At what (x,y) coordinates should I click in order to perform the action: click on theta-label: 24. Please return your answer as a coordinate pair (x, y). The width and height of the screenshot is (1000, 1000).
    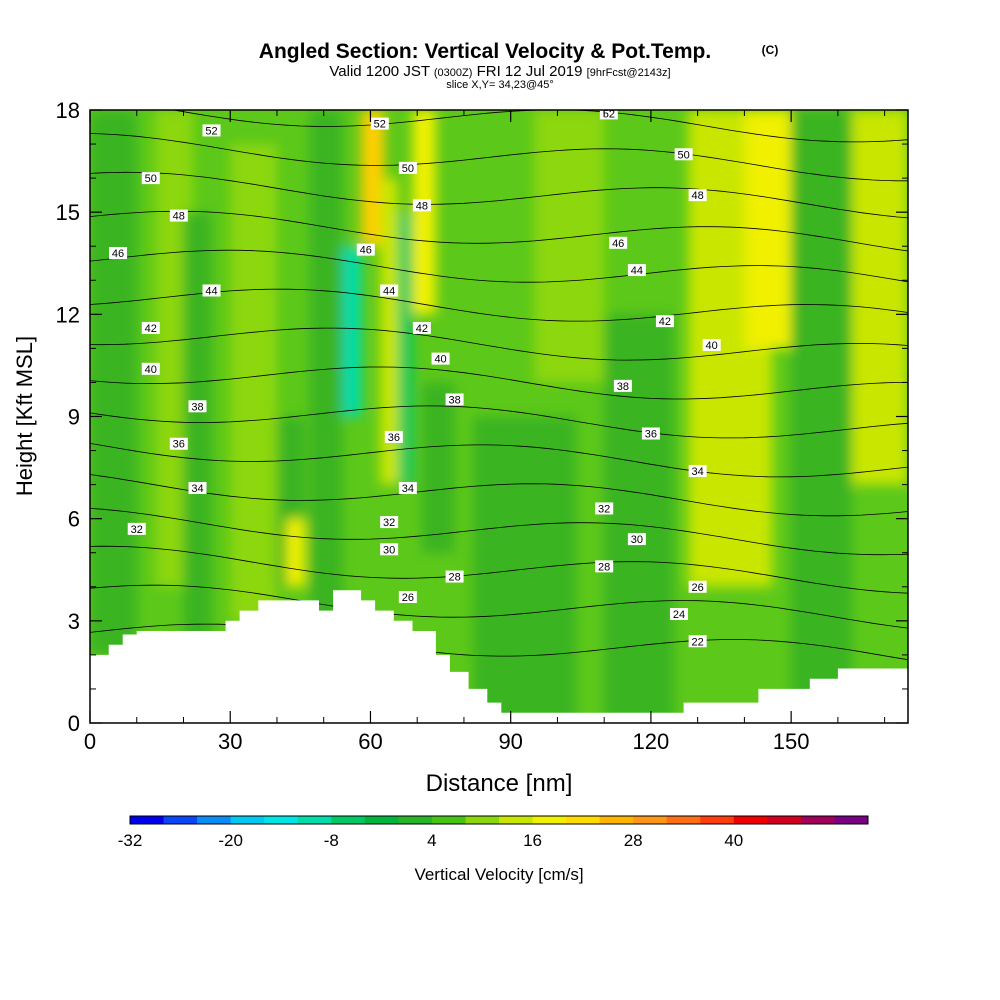
    Looking at the image, I should click on (678, 614).